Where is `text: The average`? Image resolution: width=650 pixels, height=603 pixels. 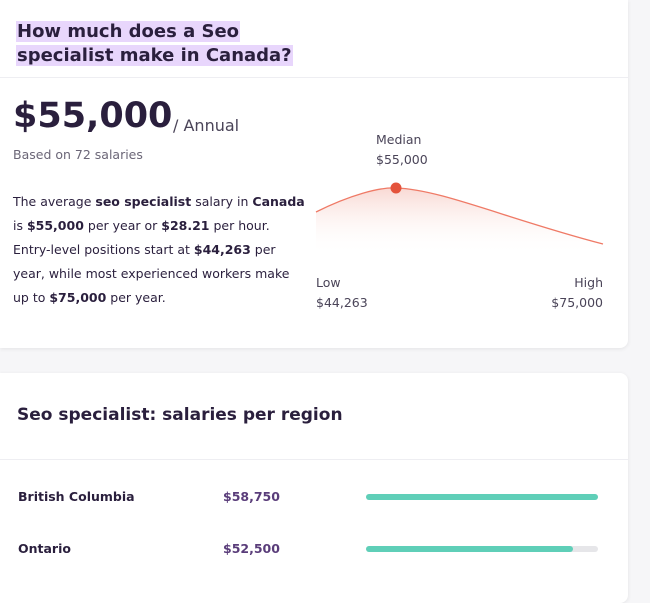 text: The average is located at coordinates (54, 201).